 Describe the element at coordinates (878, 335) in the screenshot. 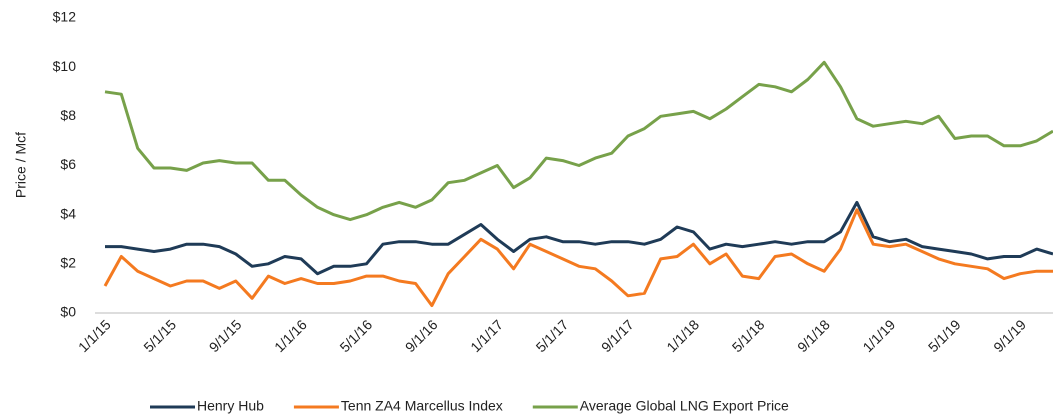

I see `x-tick-label: 1/1/19` at that location.